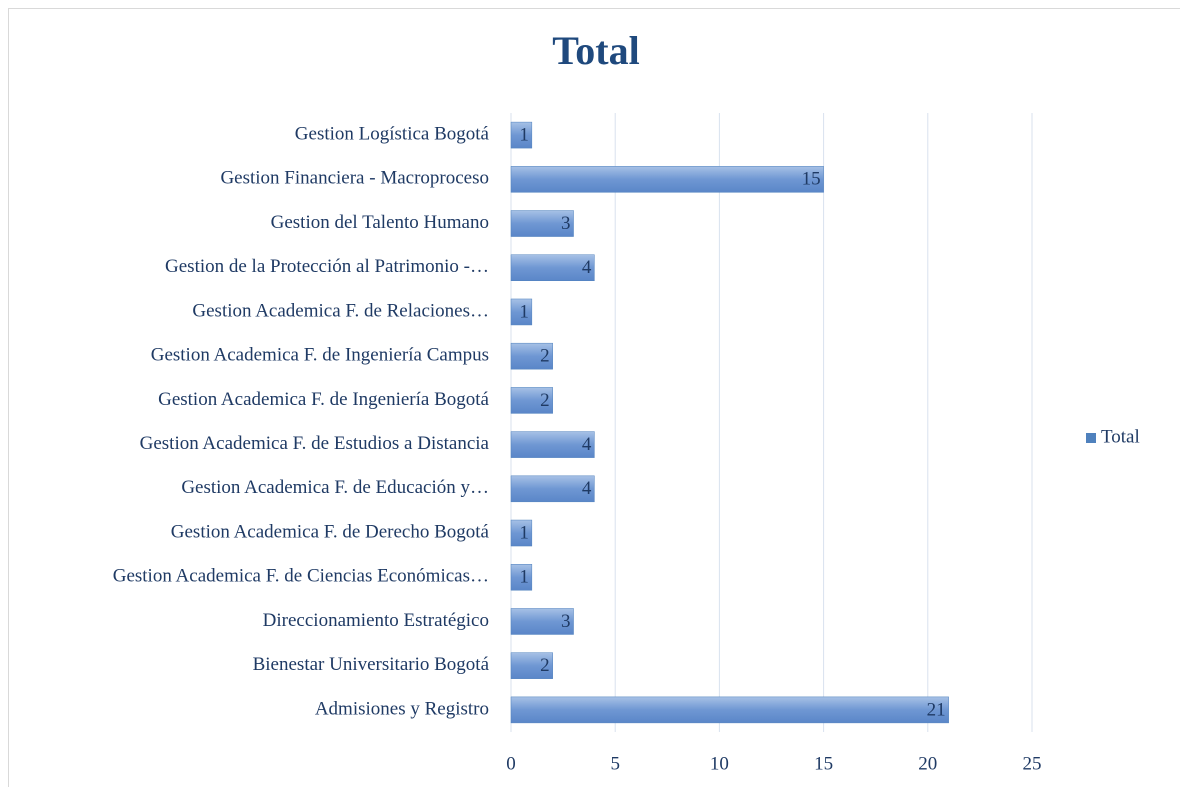 This screenshot has height=787, width=1180. Describe the element at coordinates (354, 178) in the screenshot. I see `y-tick-label: Gestion Financiera - Macroproceso` at that location.